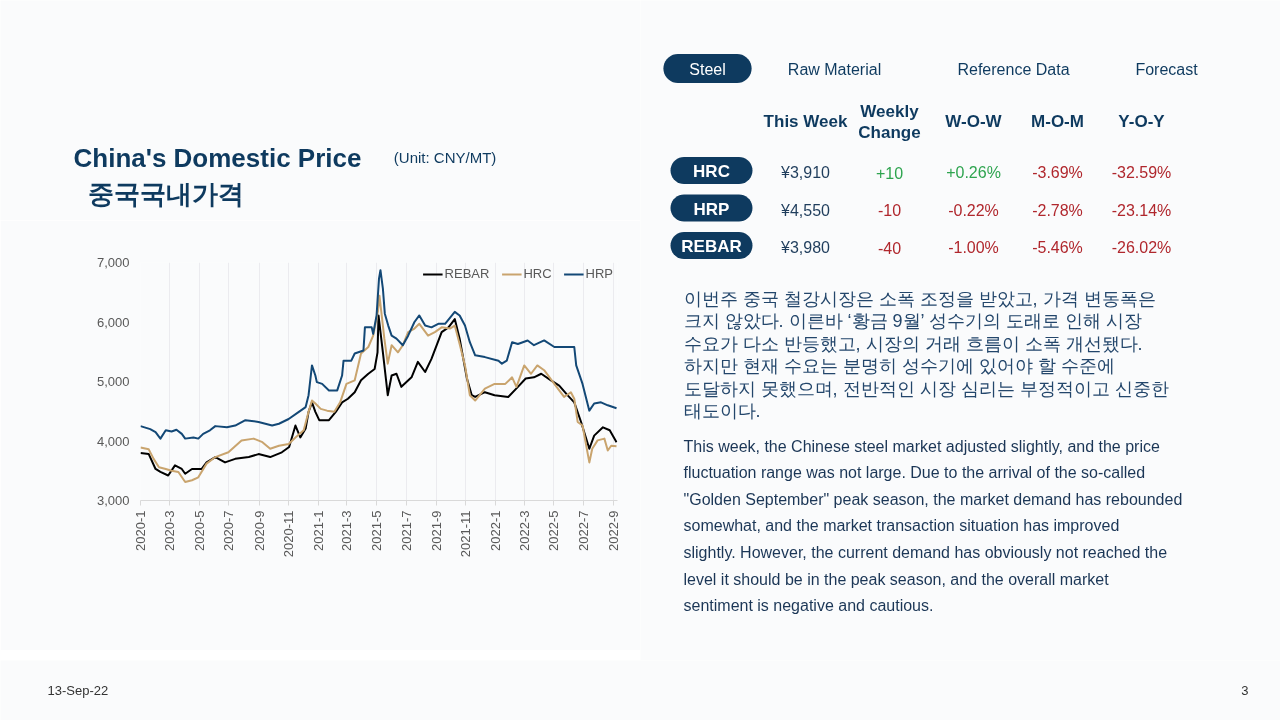 The image size is (1280, 720). I want to click on y-tick-label: 4,000, so click(113, 441).